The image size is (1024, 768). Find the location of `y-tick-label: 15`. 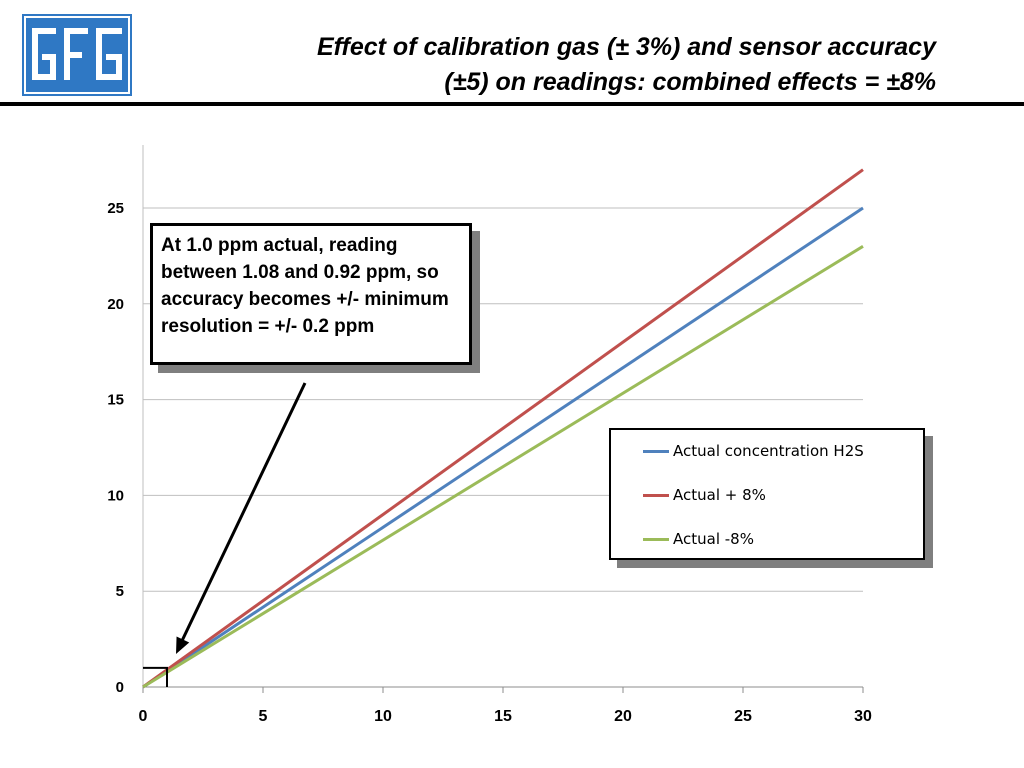

y-tick-label: 15 is located at coordinates (115, 400).